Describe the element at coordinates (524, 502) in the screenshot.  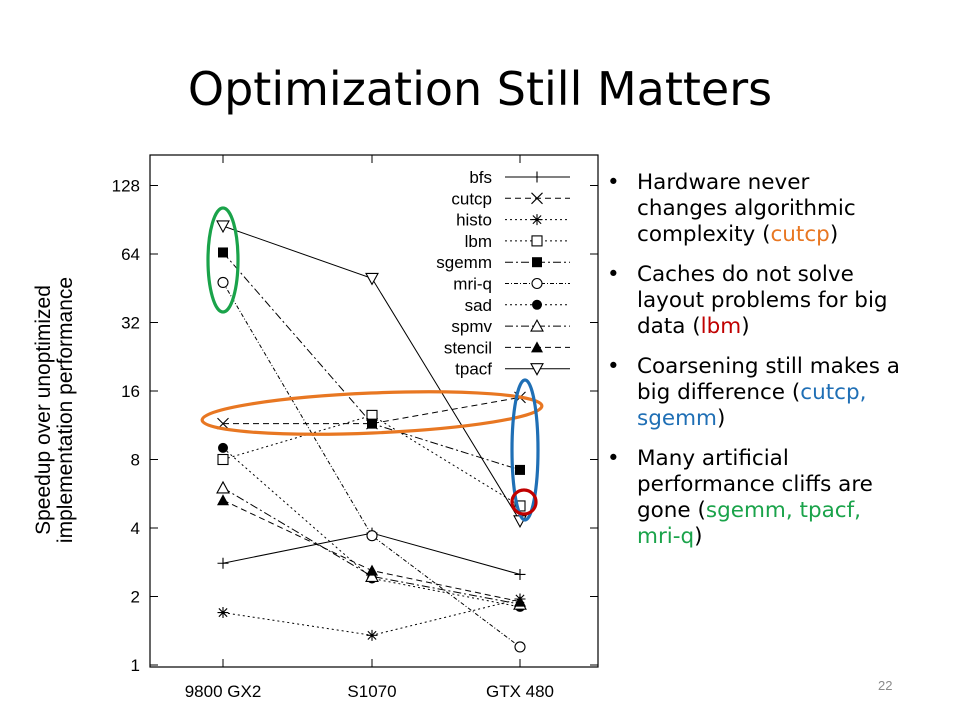
I see `red-circle` at that location.